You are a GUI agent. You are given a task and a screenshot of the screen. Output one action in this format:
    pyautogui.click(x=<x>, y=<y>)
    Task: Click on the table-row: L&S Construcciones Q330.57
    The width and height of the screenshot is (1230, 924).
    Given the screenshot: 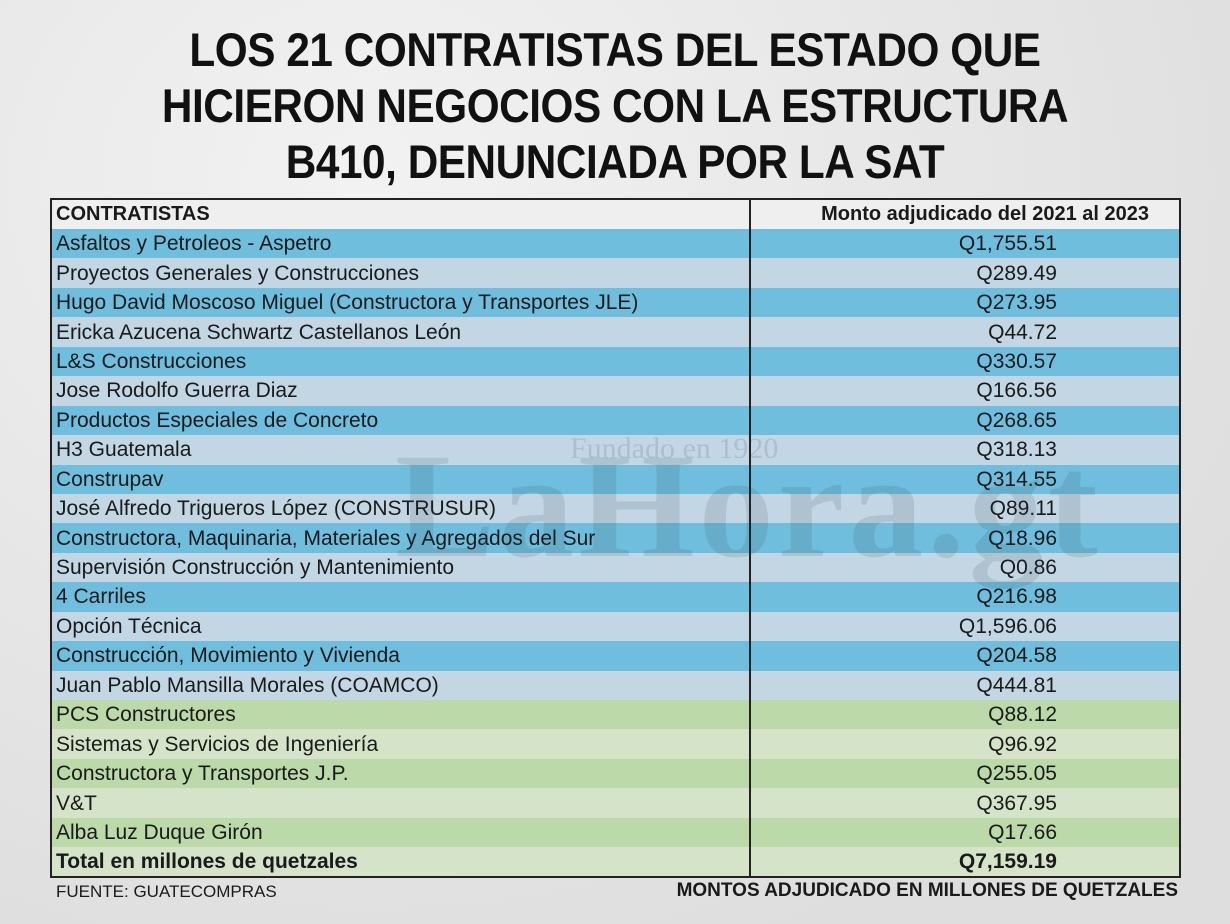 What is the action you would take?
    pyautogui.click(x=615, y=361)
    